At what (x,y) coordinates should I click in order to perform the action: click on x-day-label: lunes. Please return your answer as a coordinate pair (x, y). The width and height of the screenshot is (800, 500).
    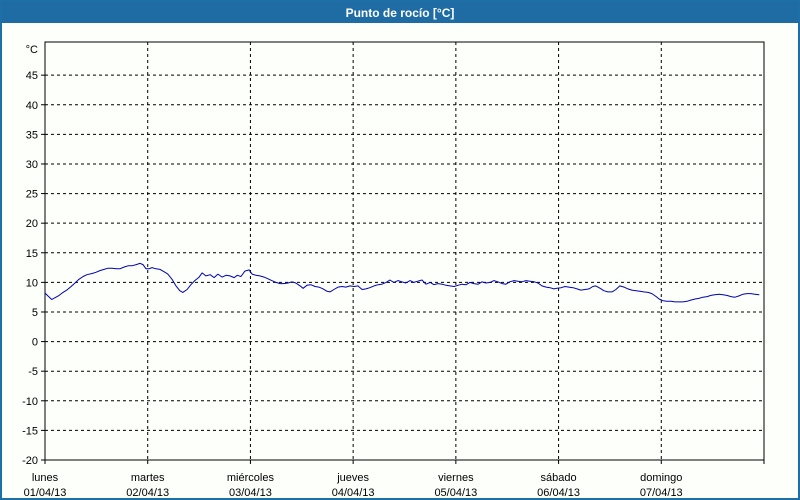
    Looking at the image, I should click on (45, 478).